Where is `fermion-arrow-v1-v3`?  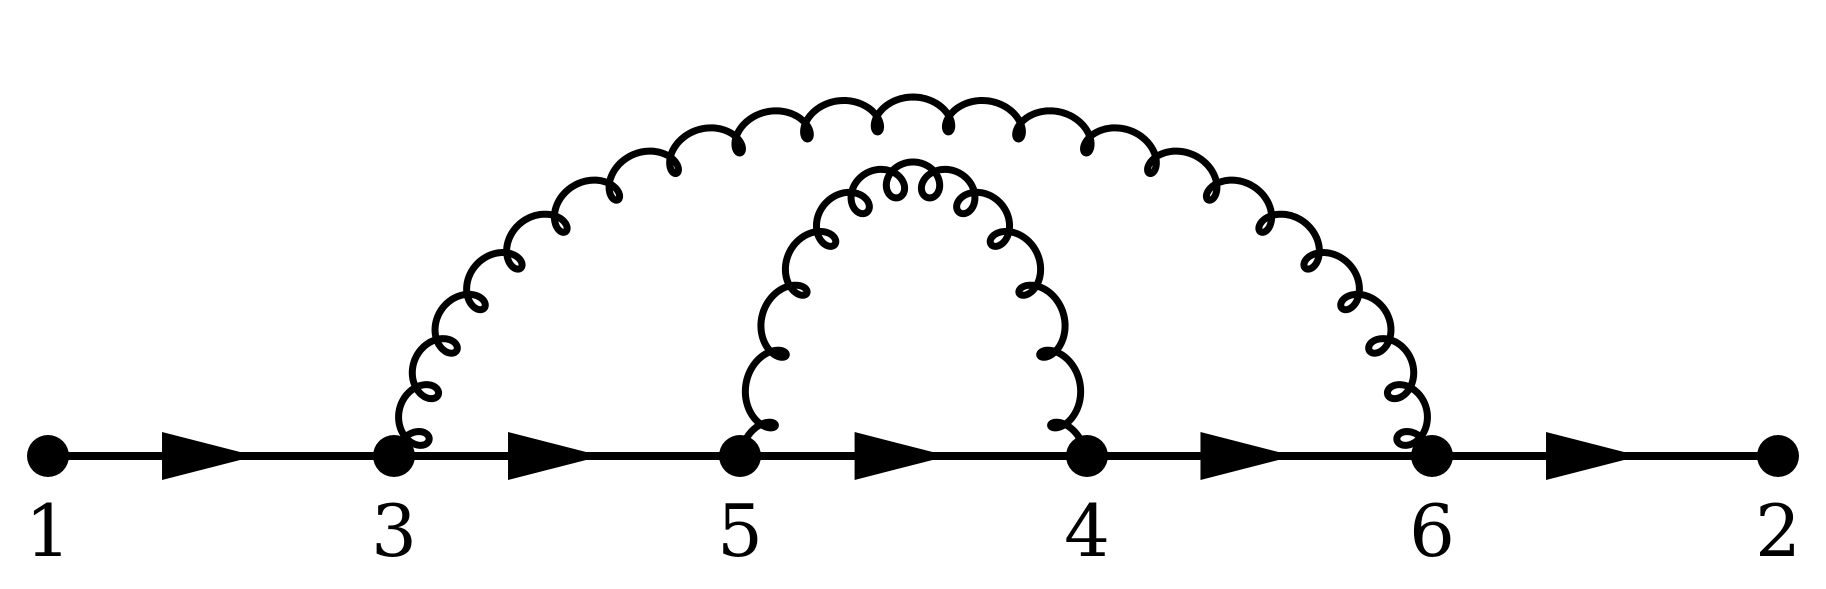
fermion-arrow-v1-v3 is located at coordinates (201, 456).